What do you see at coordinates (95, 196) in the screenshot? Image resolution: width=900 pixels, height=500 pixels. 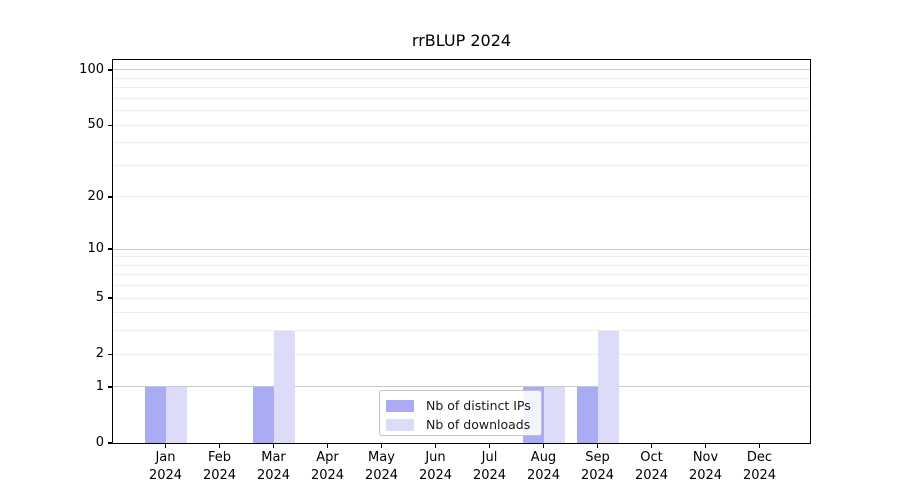 I see `y-tick-label: 20` at bounding box center [95, 196].